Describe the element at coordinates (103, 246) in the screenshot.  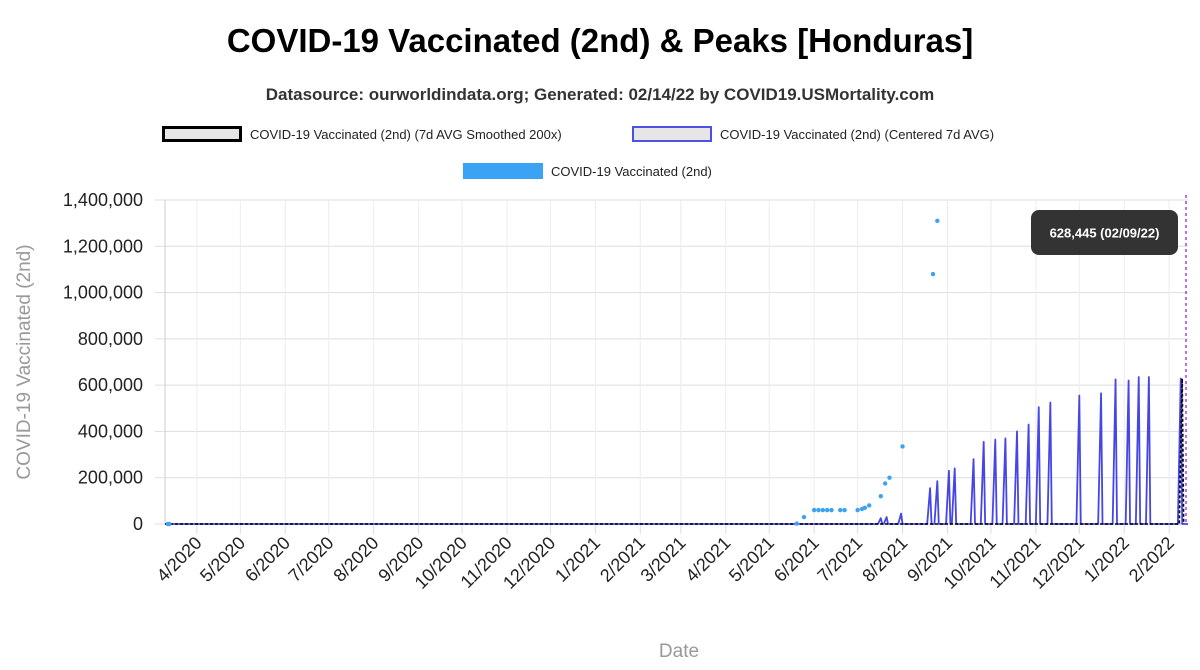
I see `y-tick-label: 1,200,000` at that location.